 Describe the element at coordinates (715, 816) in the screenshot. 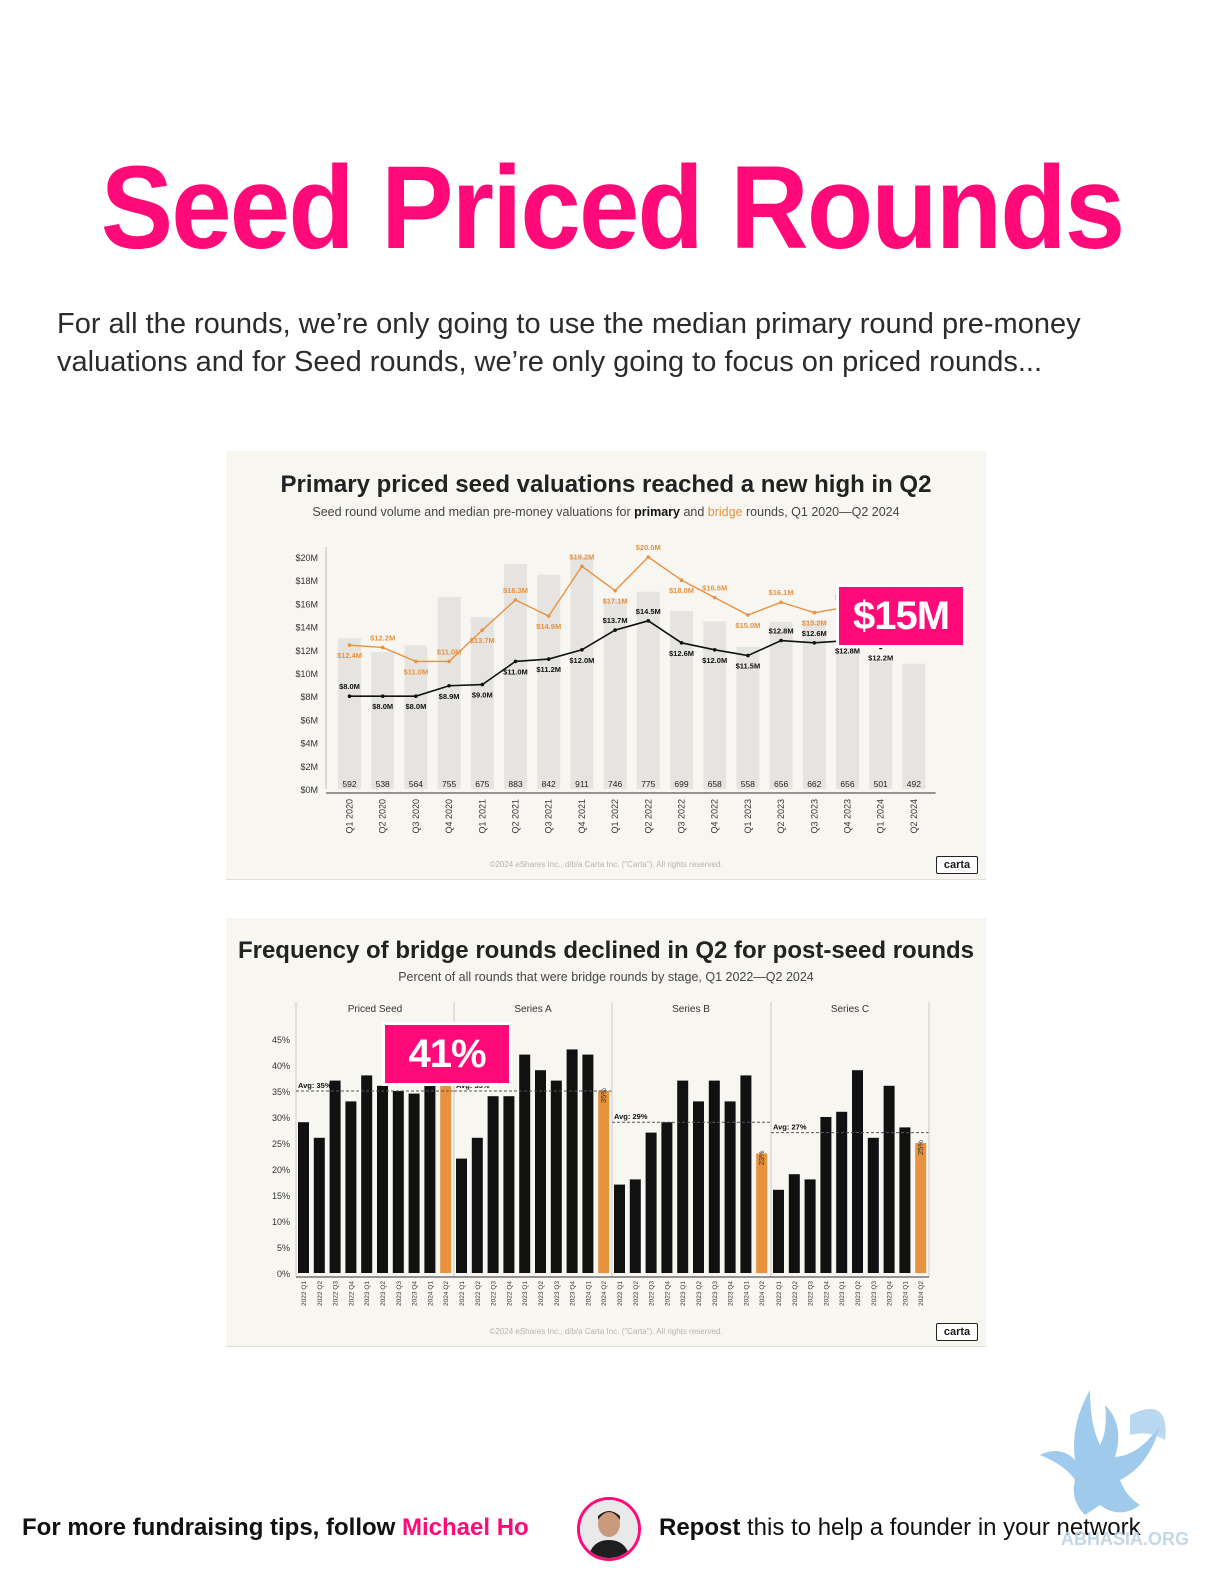

I see `x-tick-label: Q4 2022` at that location.